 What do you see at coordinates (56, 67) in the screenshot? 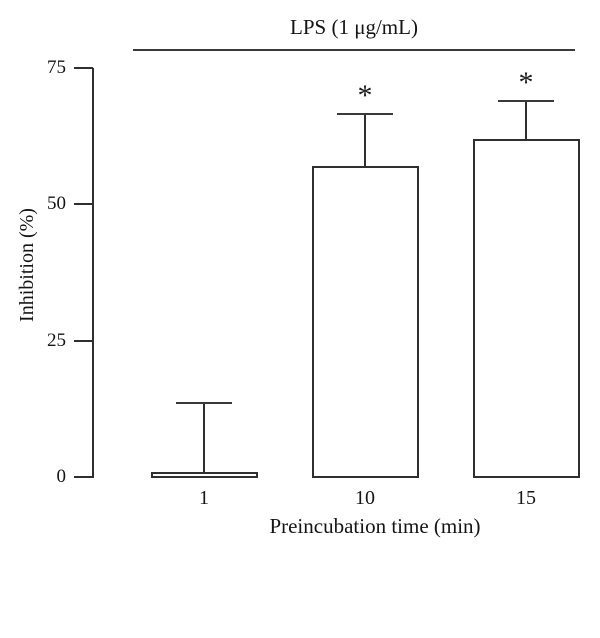
I see `y-tick-label: 75` at bounding box center [56, 67].